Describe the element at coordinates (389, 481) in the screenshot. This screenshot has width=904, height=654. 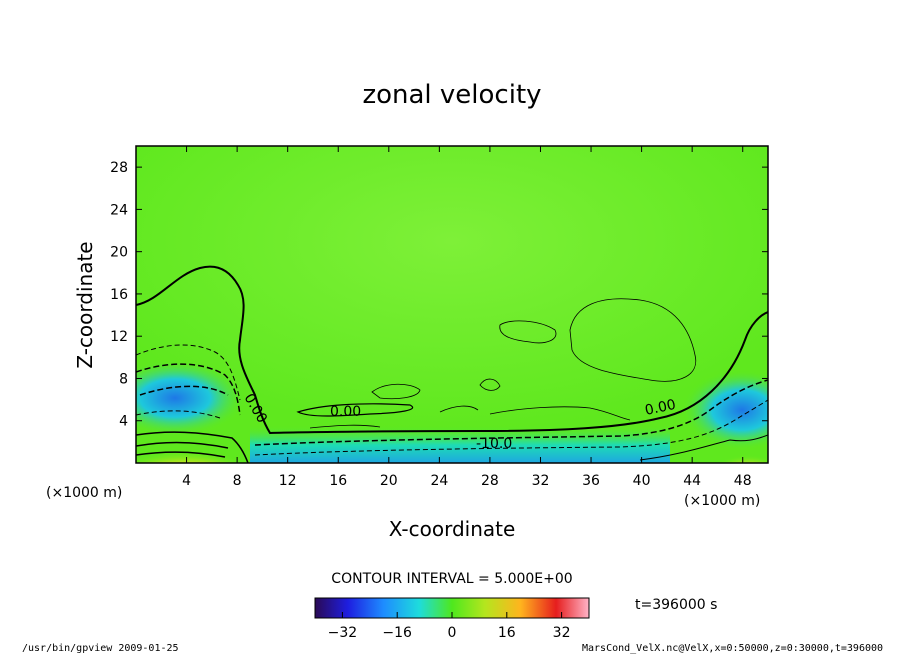
I see `x-tick-label: 20` at that location.